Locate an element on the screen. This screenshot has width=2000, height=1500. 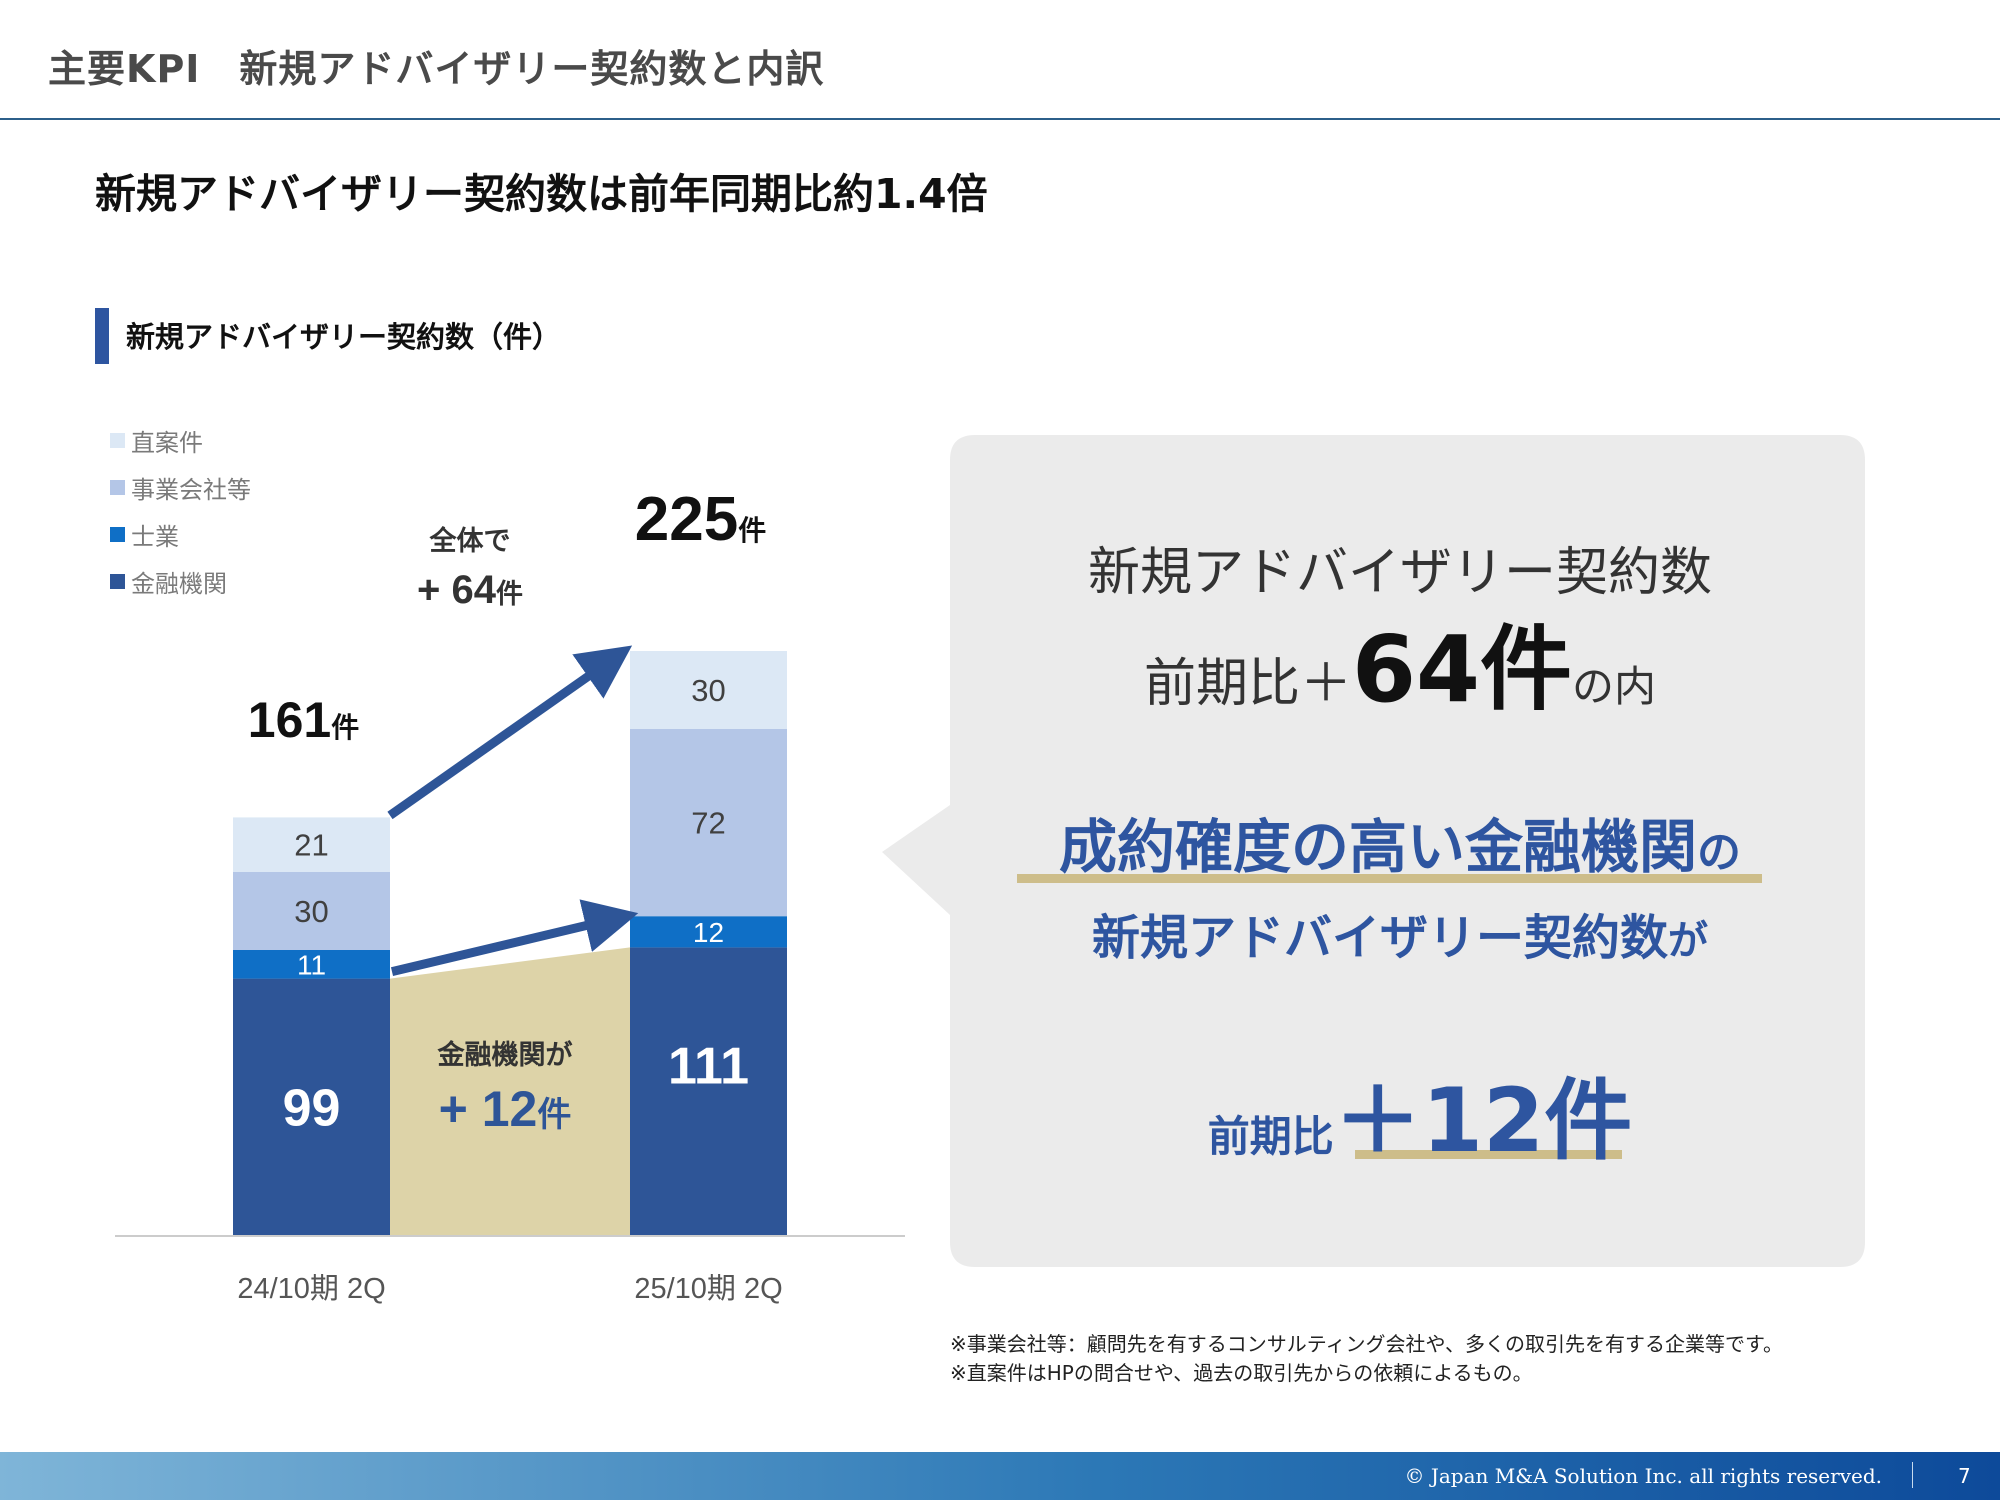
data-label: 99 is located at coordinates (312, 1108).